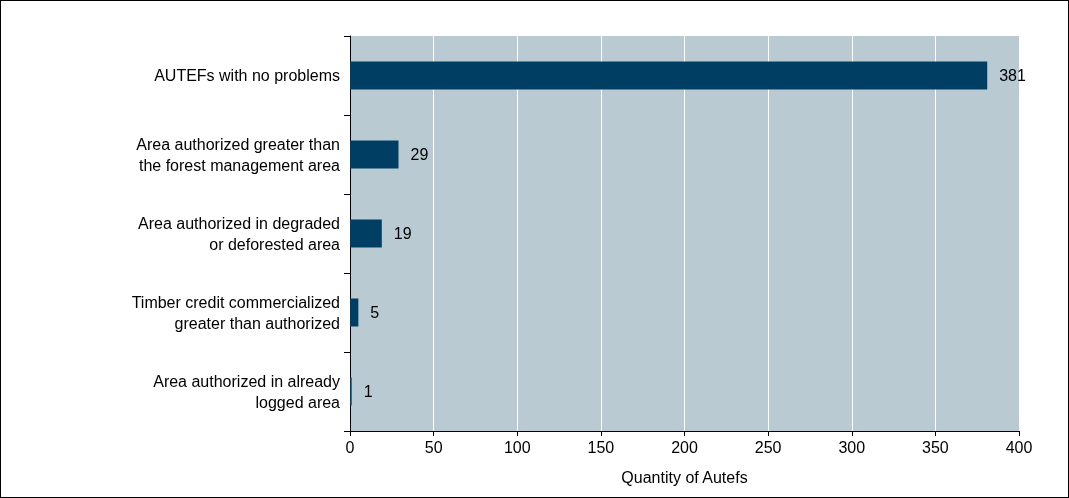 This screenshot has width=1069, height=498. What do you see at coordinates (375, 312) in the screenshot?
I see `data-label: 5` at bounding box center [375, 312].